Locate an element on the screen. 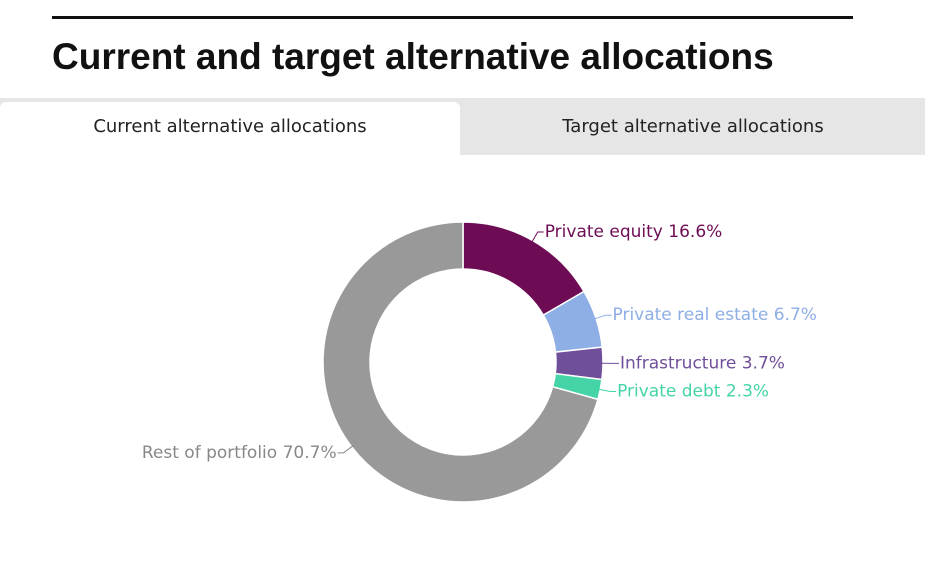 This screenshot has height=563, width=925. category-label: Private real estate is located at coordinates (691, 315).